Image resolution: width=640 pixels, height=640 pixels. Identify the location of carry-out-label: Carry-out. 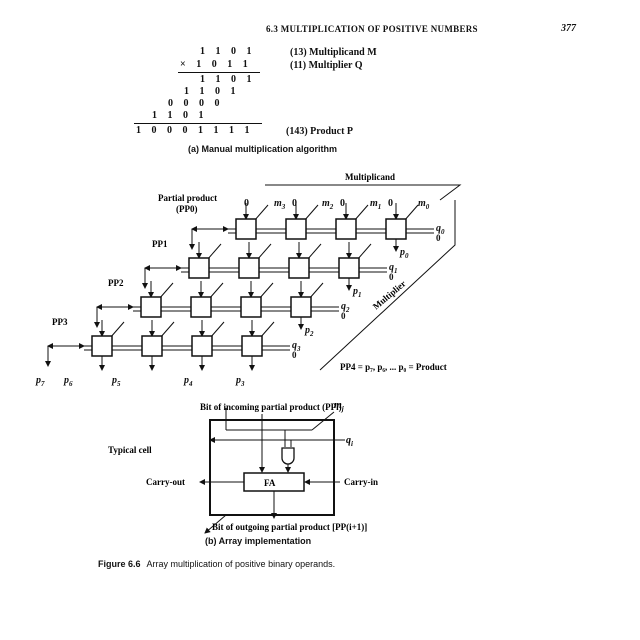
(165, 482).